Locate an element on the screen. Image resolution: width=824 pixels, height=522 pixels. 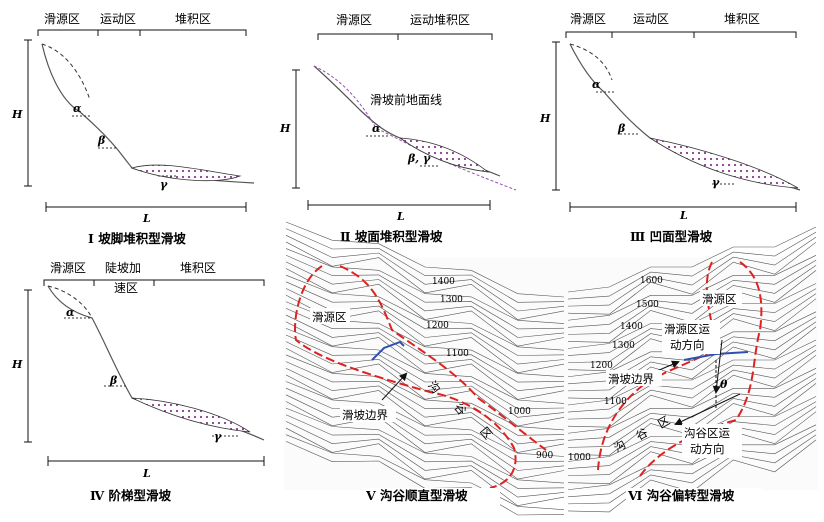
panel-1-slope-foot-accumulation: 滑源区 运动区 堆积区 H L α β γ Ⅰ 坡脚堆积型滑坡 is located at coordinates (133, 129).